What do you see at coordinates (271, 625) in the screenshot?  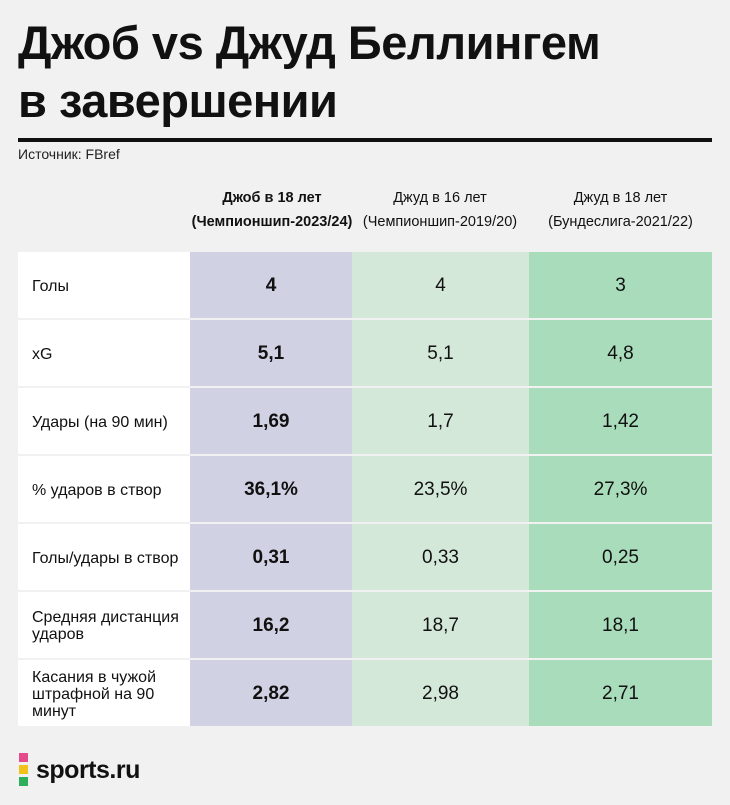 I see `job-value: 16,2` at bounding box center [271, 625].